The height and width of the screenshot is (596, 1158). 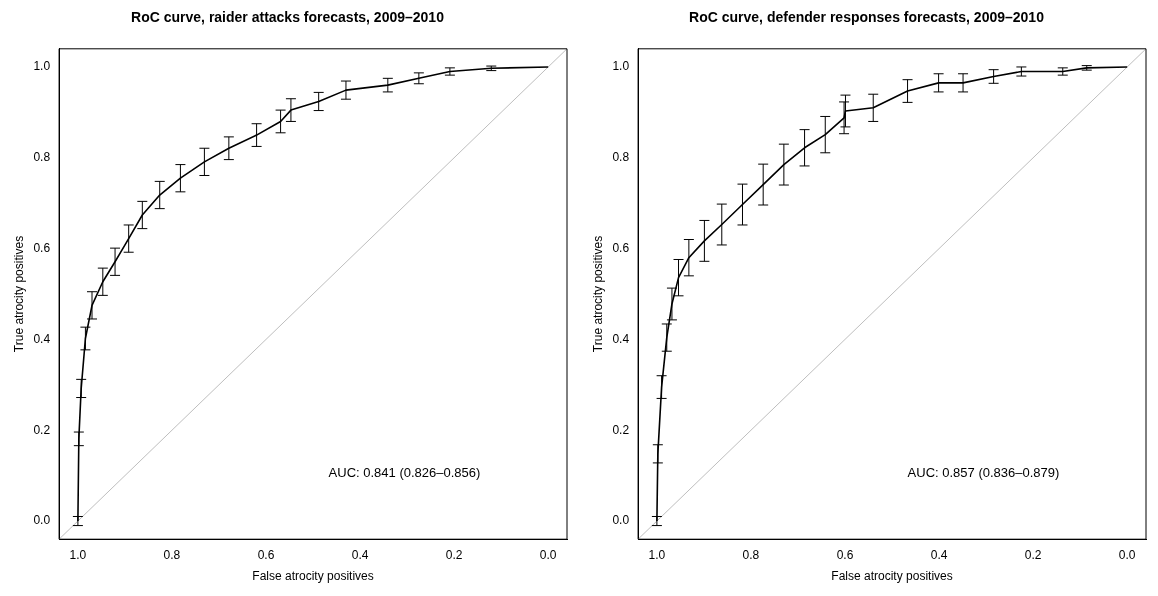 I want to click on chart-title: RoC curve, raider attacks forecasts, 2009–2010, so click(x=288, y=17).